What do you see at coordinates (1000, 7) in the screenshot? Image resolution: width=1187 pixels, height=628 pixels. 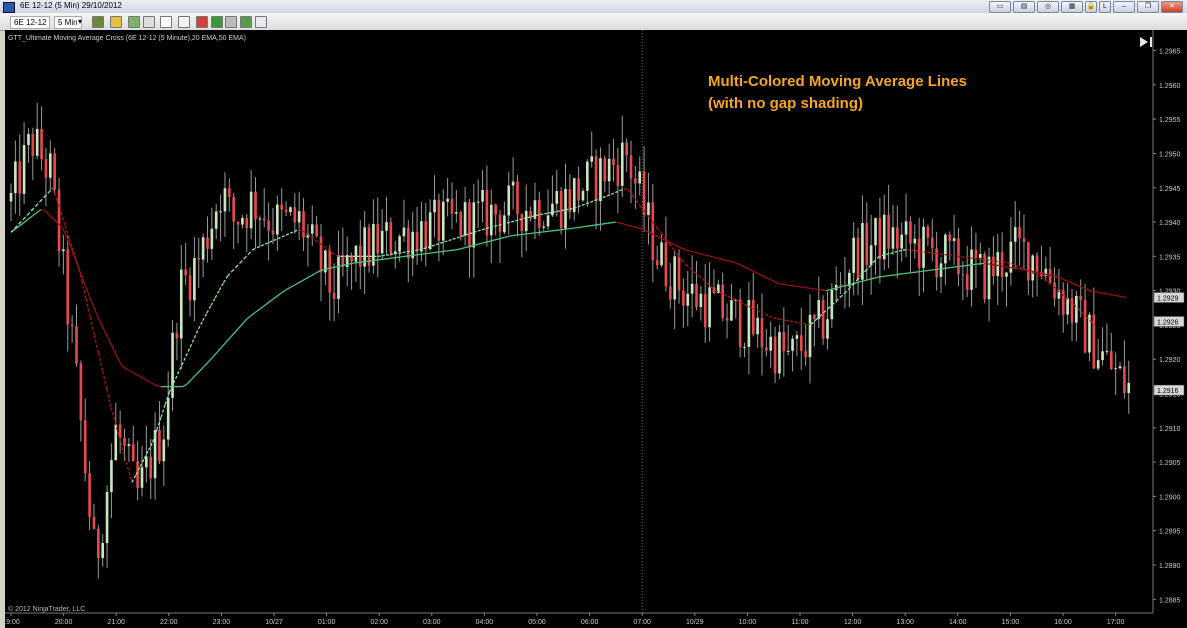 I see `toolbar-toggle-button: ▭` at bounding box center [1000, 7].